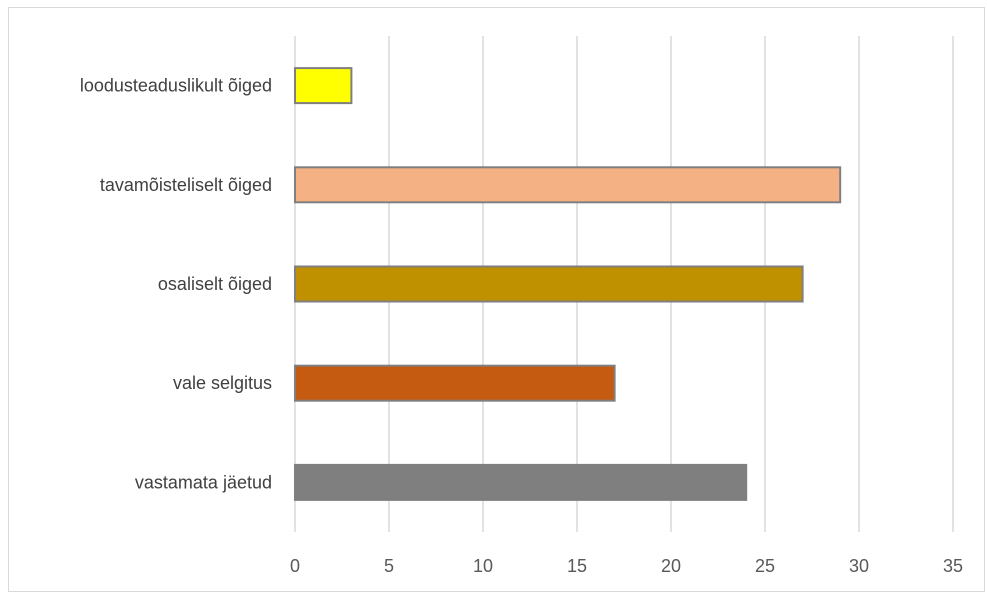 Image resolution: width=987 pixels, height=594 pixels. Describe the element at coordinates (577, 566) in the screenshot. I see `x-tick-label: 15` at that location.